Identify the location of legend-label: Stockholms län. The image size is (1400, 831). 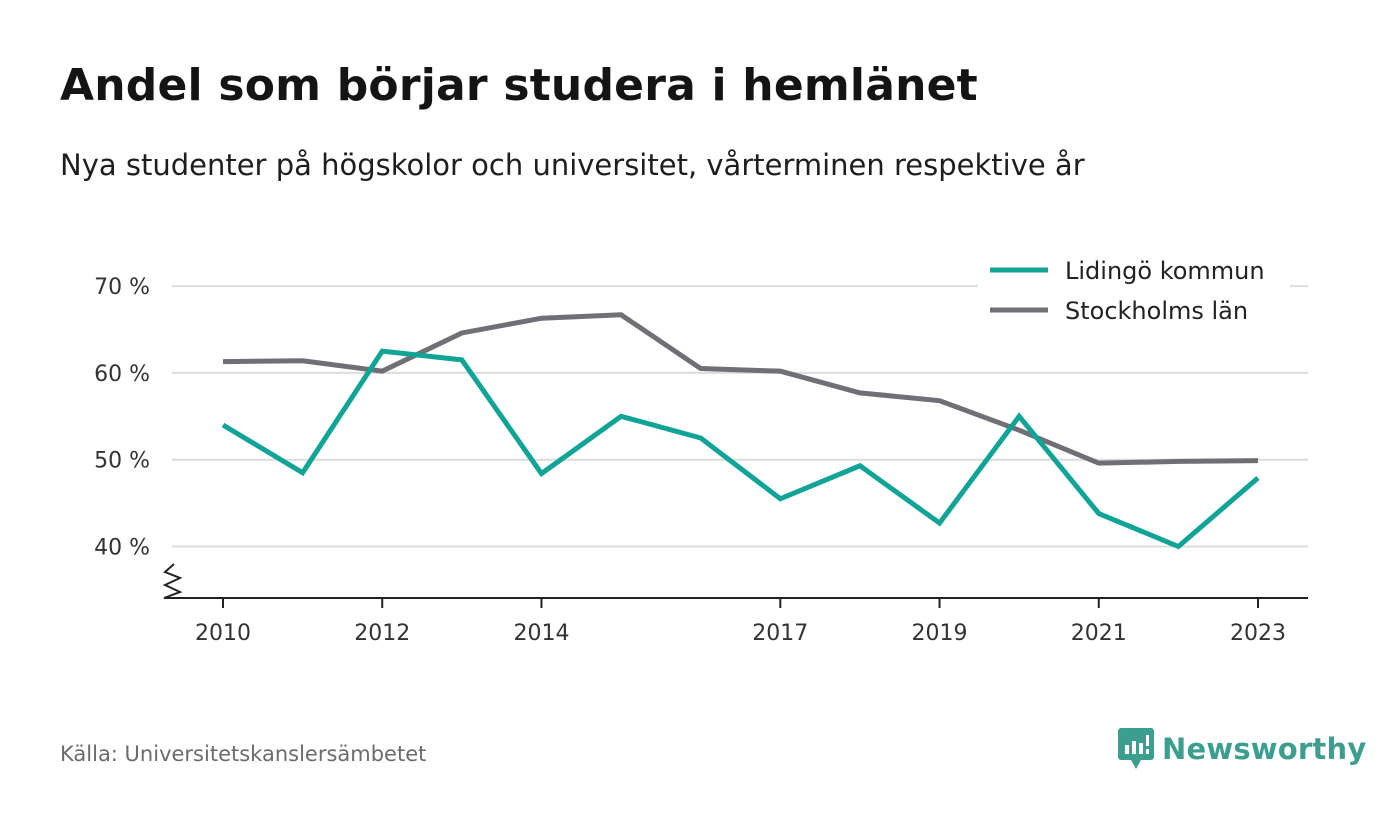
(1156, 311).